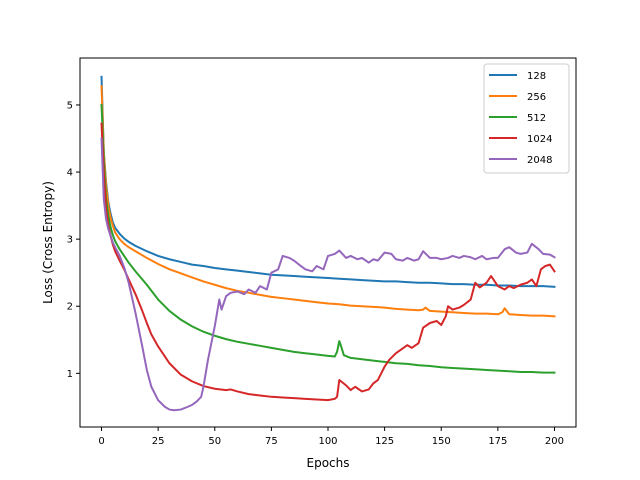  What do you see at coordinates (70, 173) in the screenshot?
I see `y-tick-label: 4` at bounding box center [70, 173].